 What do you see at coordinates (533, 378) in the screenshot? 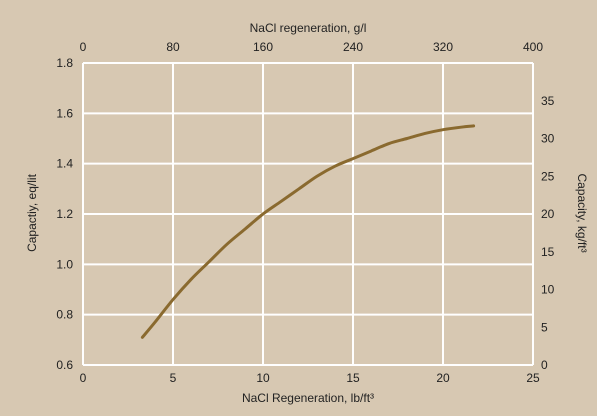
I see `x-bottom-tick-label: 25` at bounding box center [533, 378].